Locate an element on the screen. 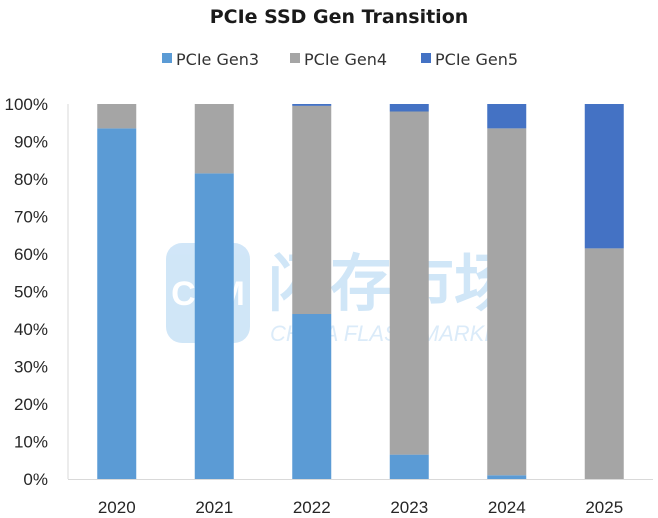  y-tick-label: 40% is located at coordinates (31, 329).